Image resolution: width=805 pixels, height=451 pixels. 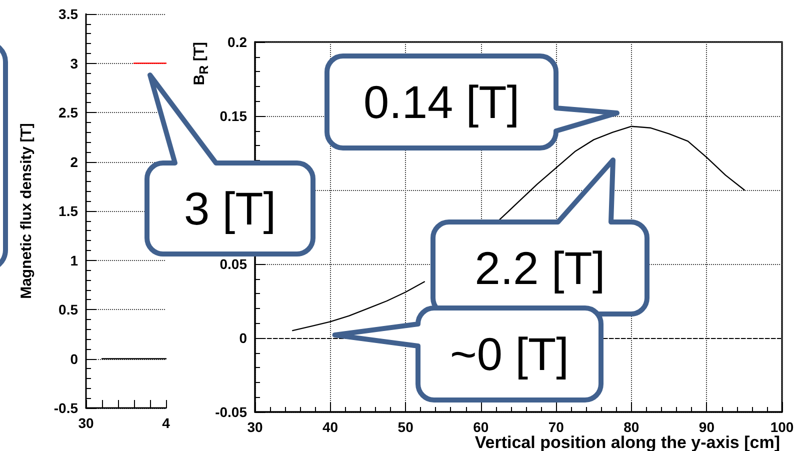 What do you see at coordinates (231, 412) in the screenshot?
I see `y-tick-label: -0.05` at bounding box center [231, 412].